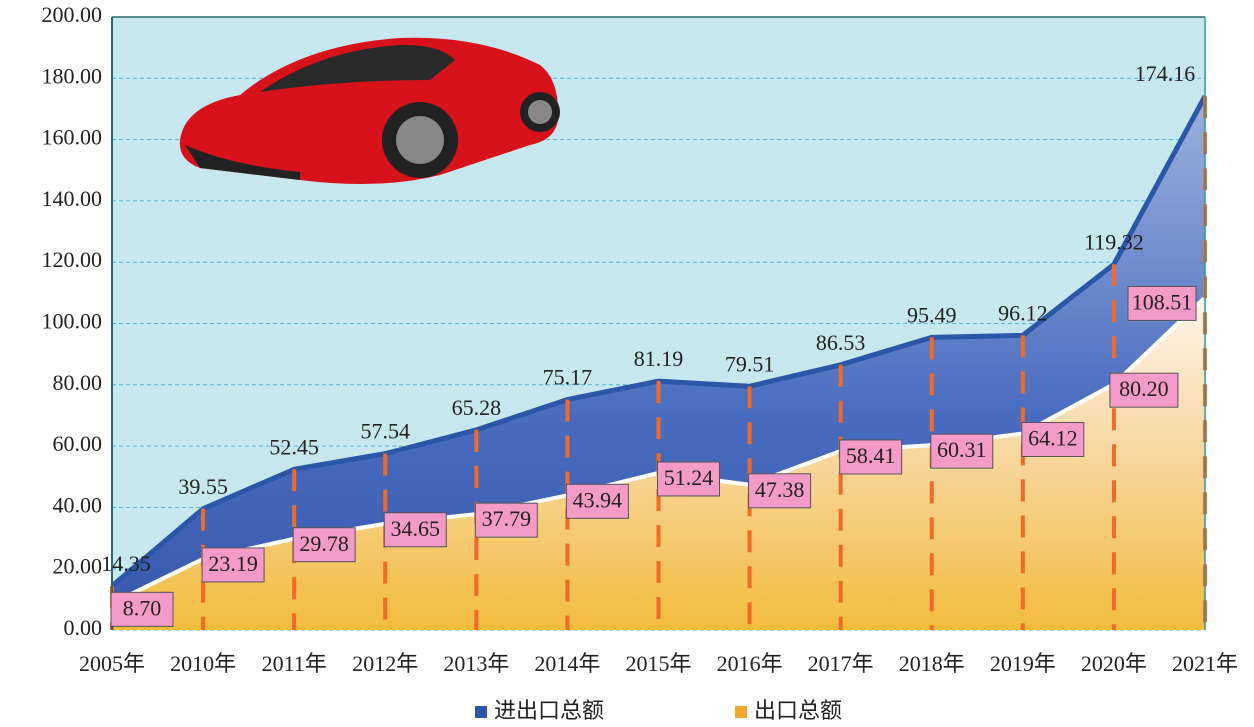 The width and height of the screenshot is (1254, 727). Describe the element at coordinates (798, 710) in the screenshot. I see `legend-label: 出口总额` at that location.